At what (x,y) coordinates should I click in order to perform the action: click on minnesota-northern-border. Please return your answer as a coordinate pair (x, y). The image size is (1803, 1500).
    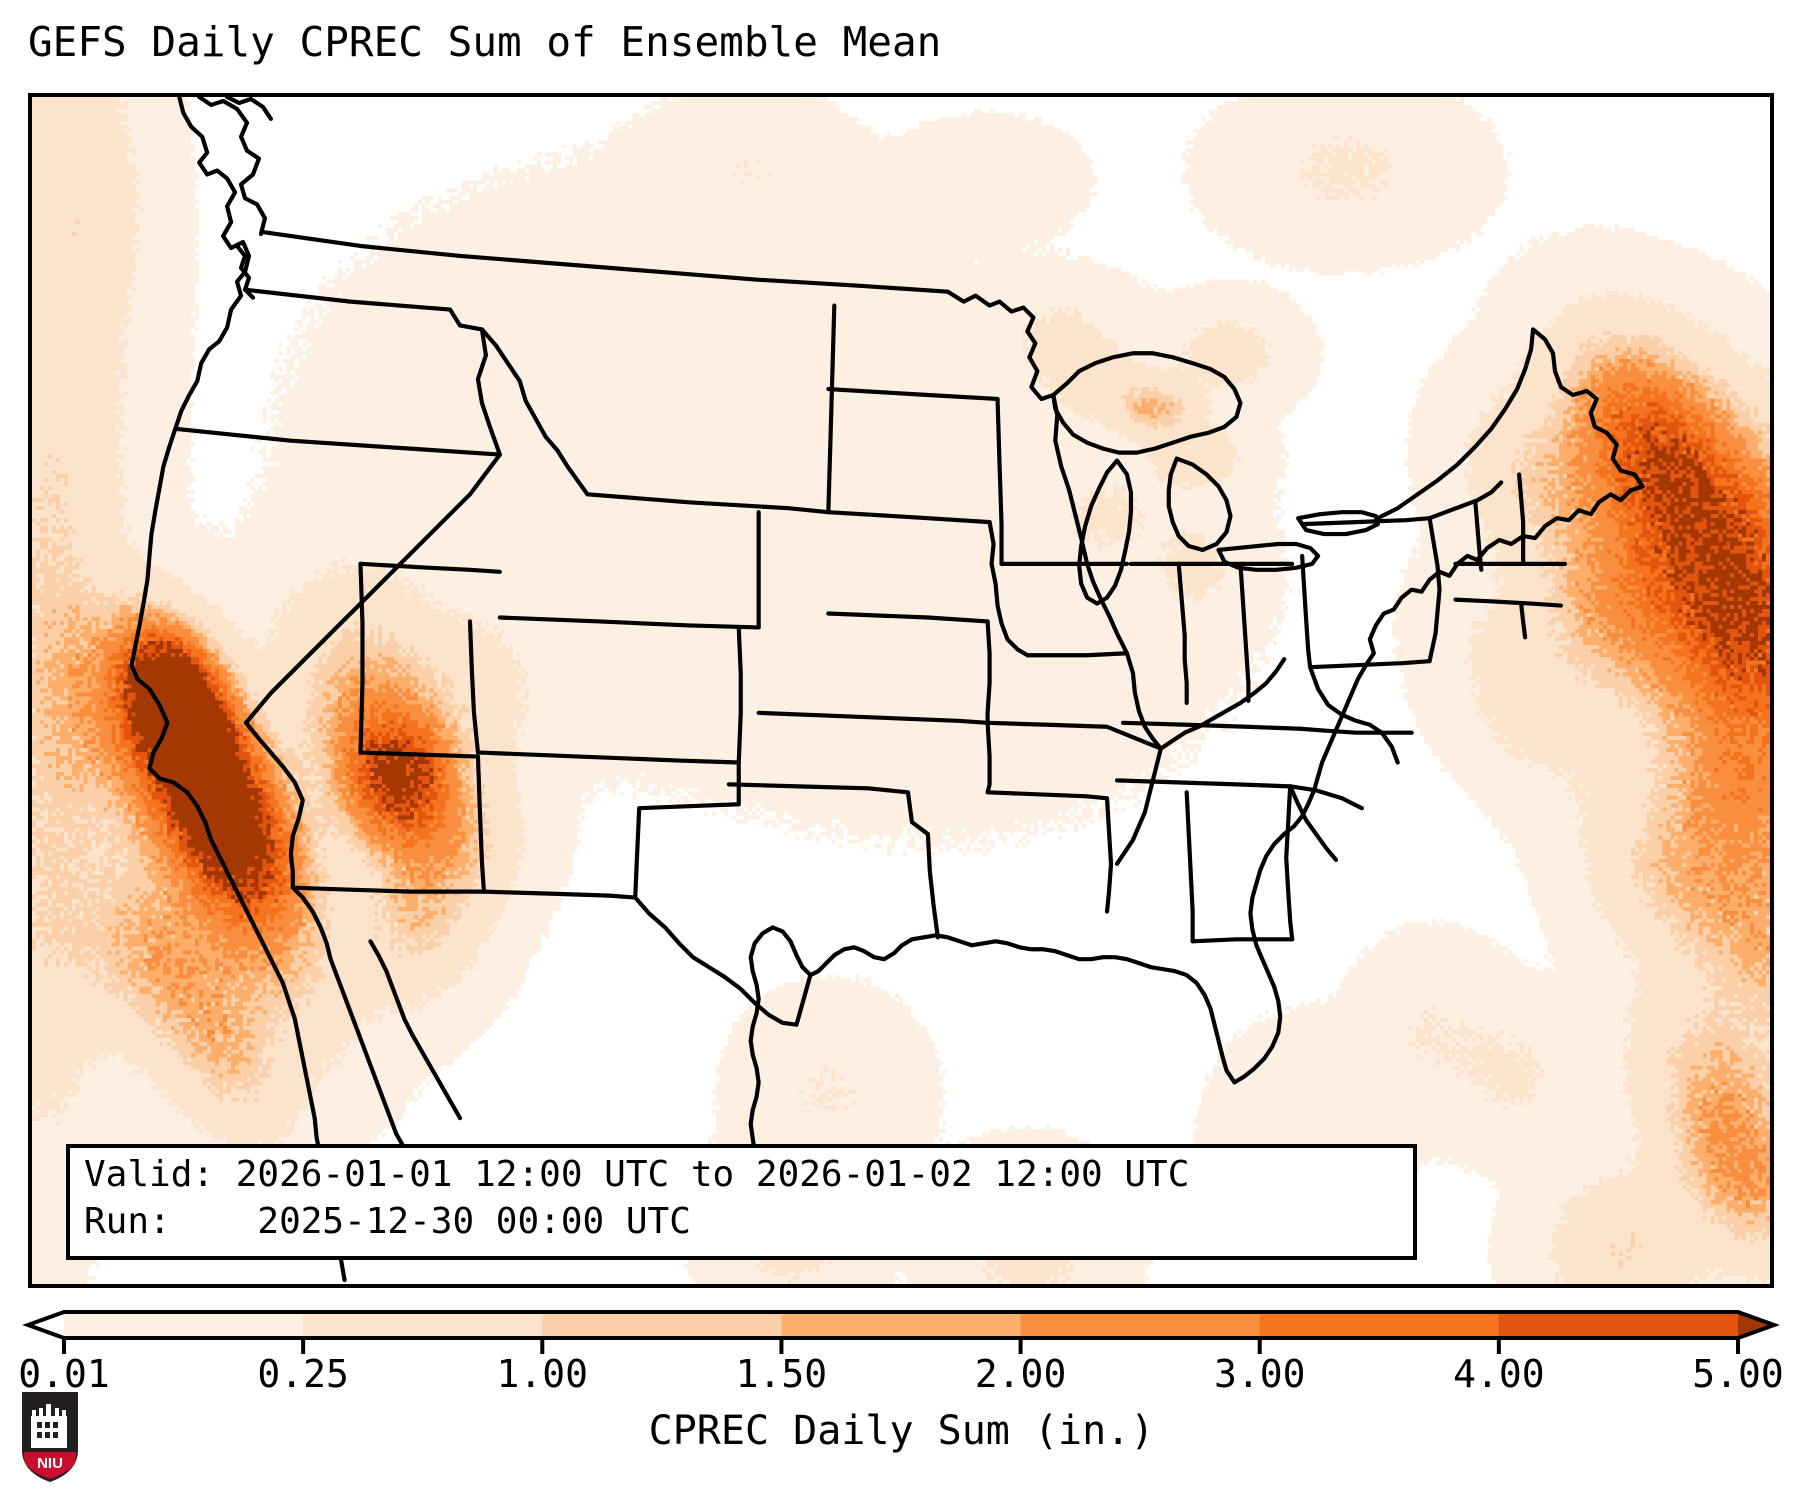
    Looking at the image, I should click on (1000, 345).